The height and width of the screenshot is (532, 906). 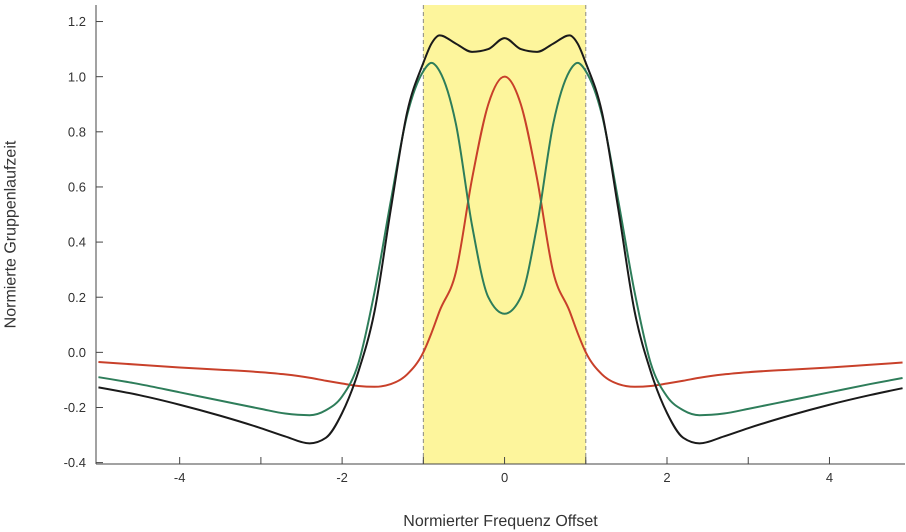 I want to click on y-tick-label: 0.0, so click(x=77, y=352).